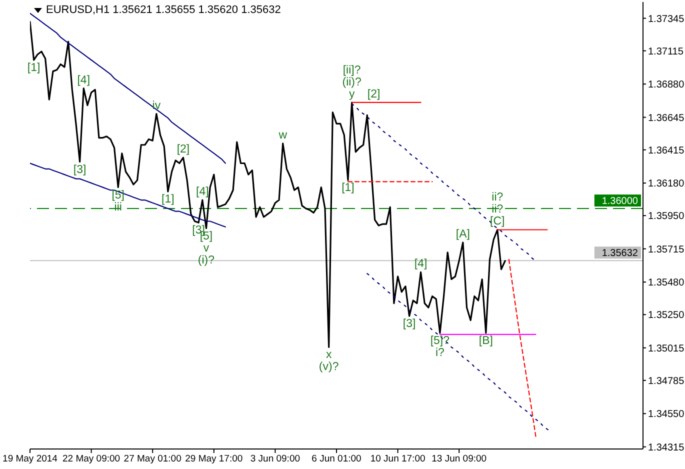 The height and width of the screenshot is (469, 685). What do you see at coordinates (398, 459) in the screenshot?
I see `x-tick-label: 10 Jun 17:00` at bounding box center [398, 459].